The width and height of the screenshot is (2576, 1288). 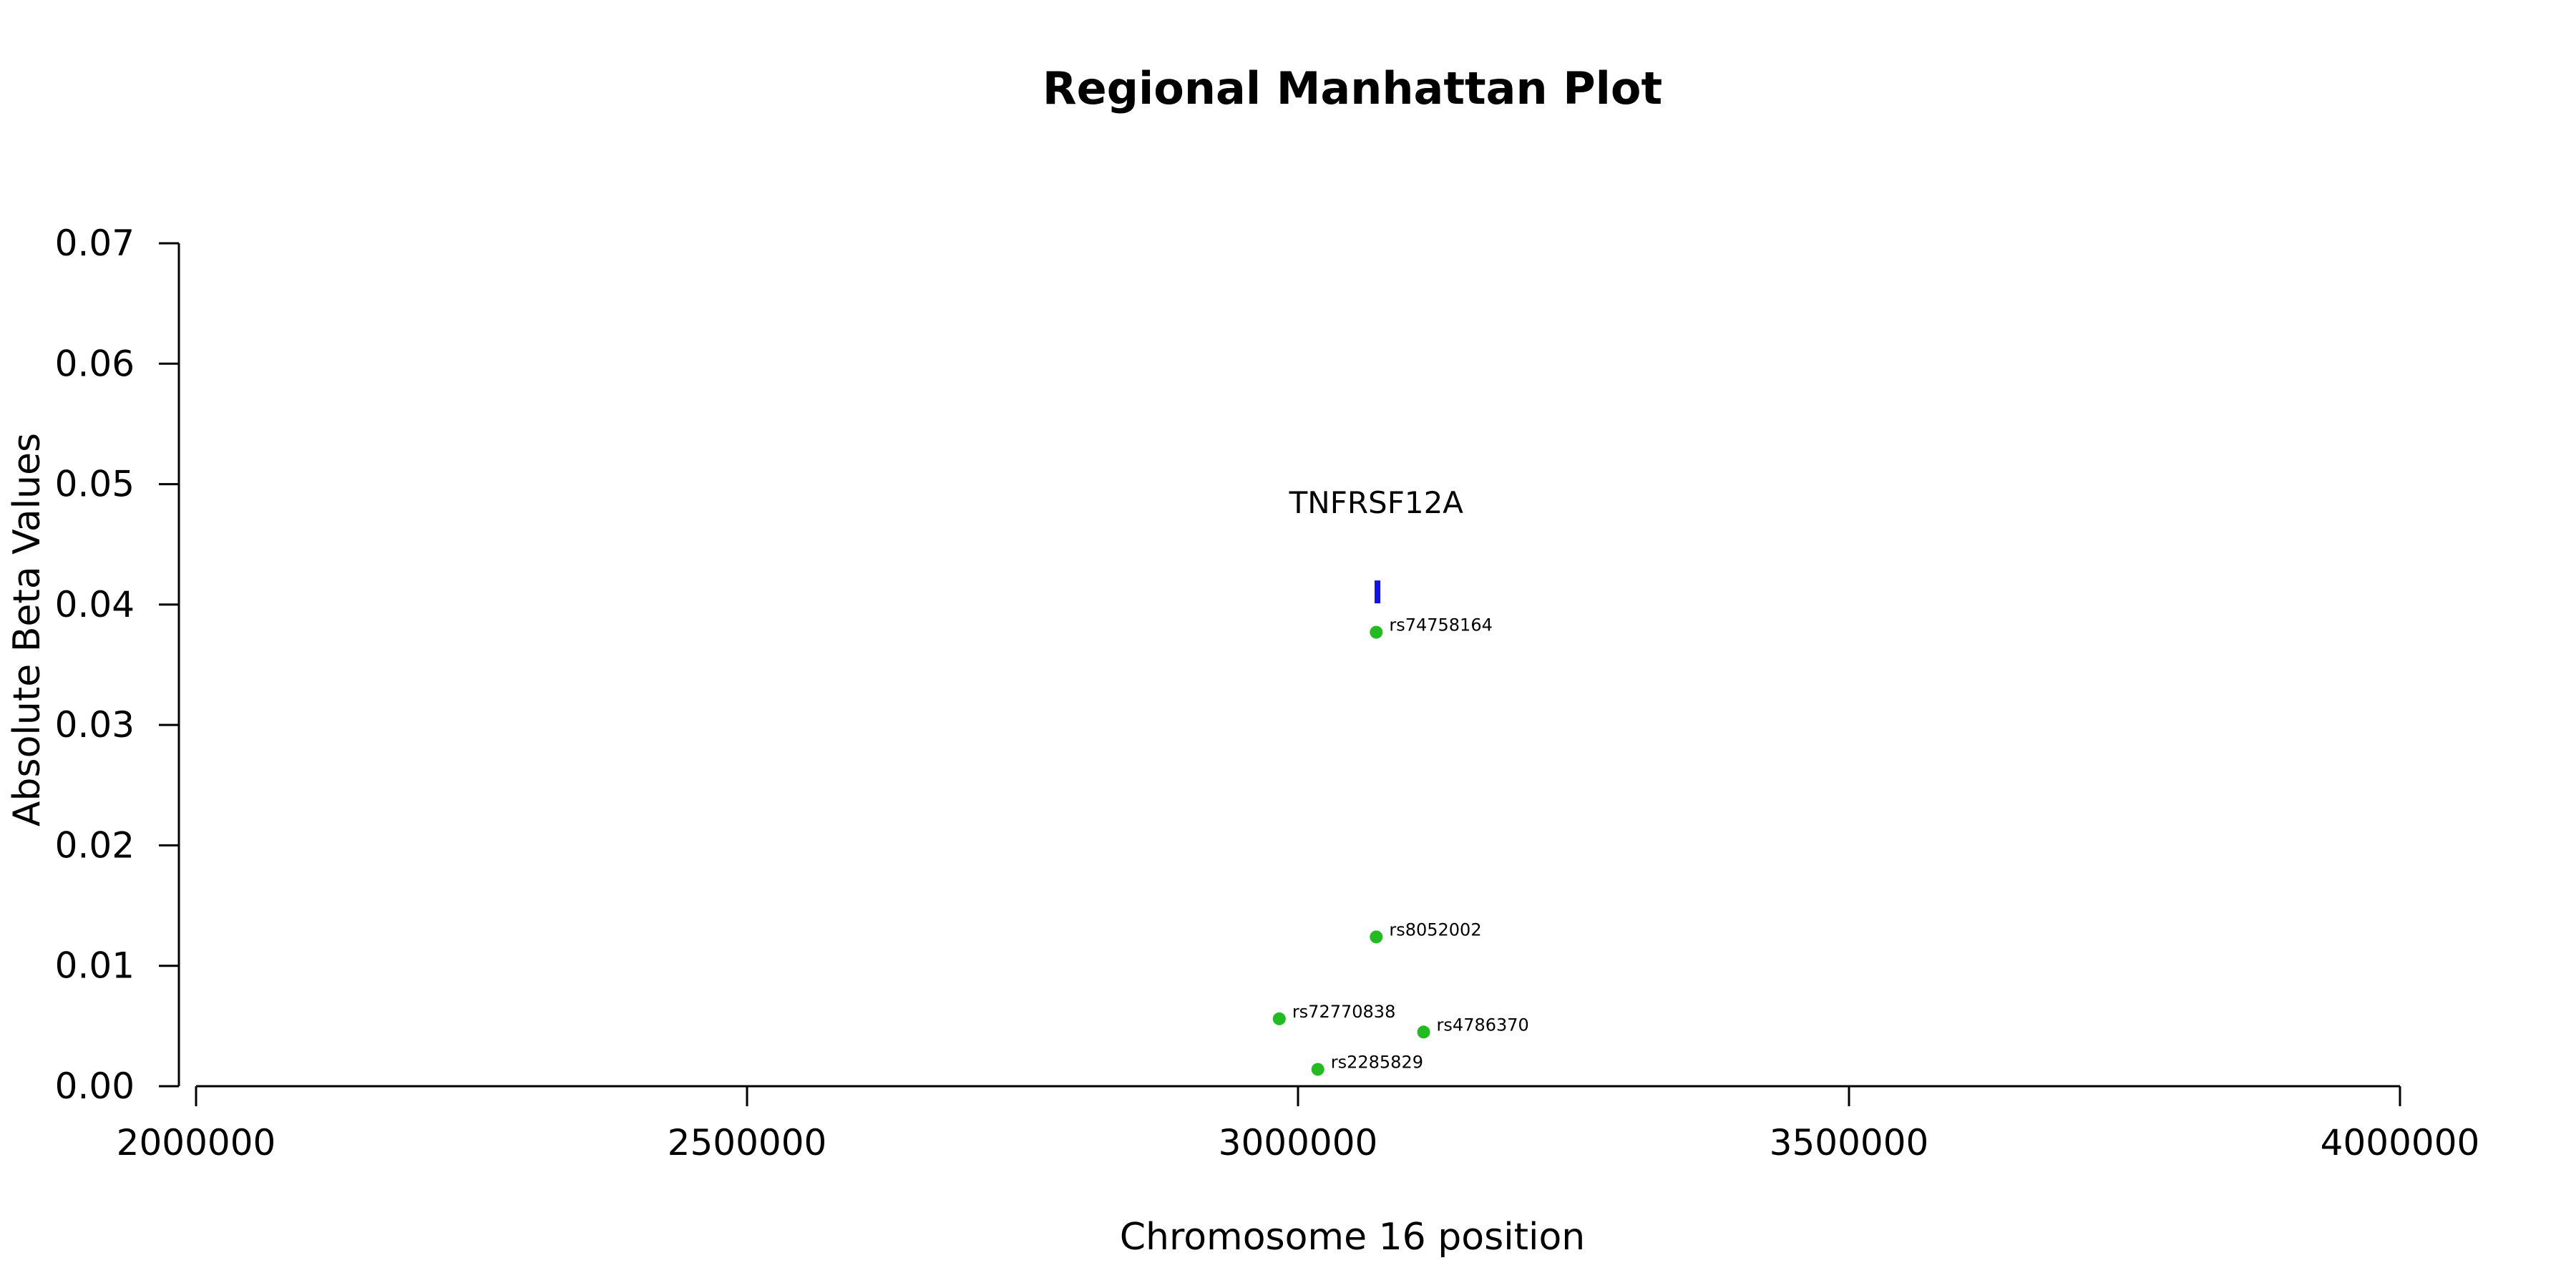 What do you see at coordinates (95, 243) in the screenshot?
I see `y-tick-label: 0.07` at bounding box center [95, 243].